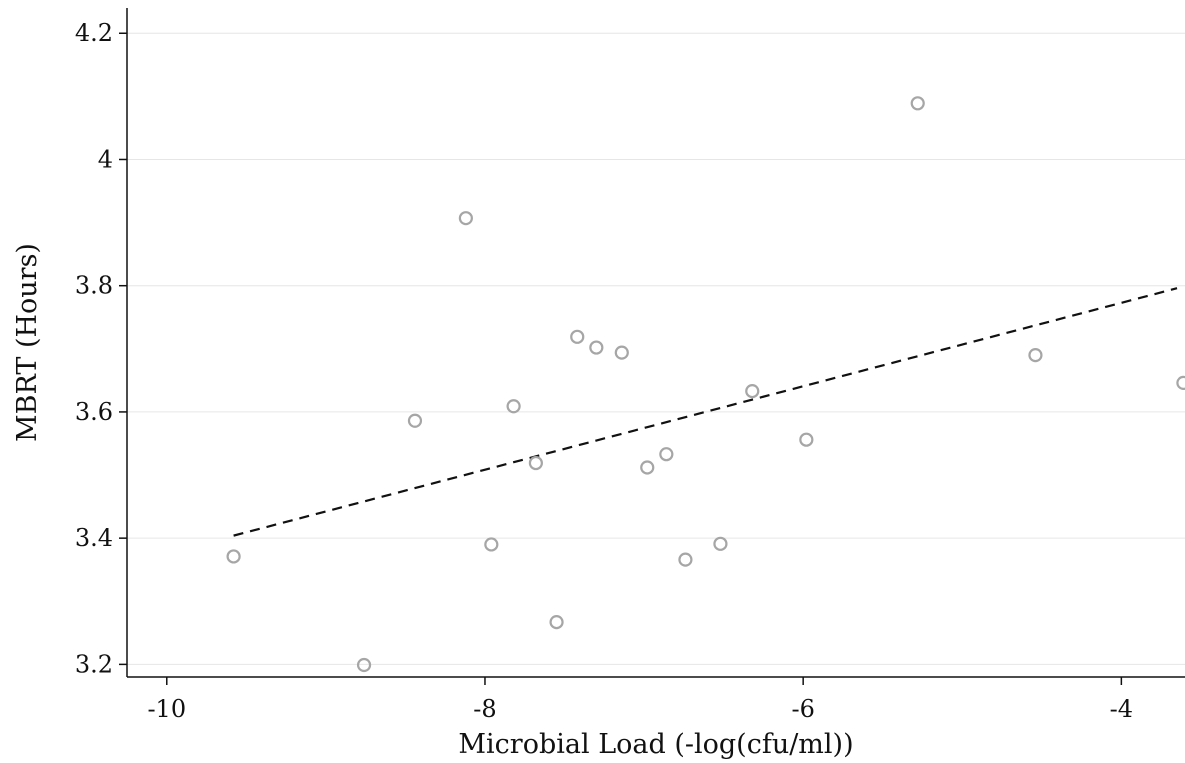 Image resolution: width=1185 pixels, height=763 pixels. Describe the element at coordinates (484, 709) in the screenshot. I see `x-tick-label: -8` at that location.